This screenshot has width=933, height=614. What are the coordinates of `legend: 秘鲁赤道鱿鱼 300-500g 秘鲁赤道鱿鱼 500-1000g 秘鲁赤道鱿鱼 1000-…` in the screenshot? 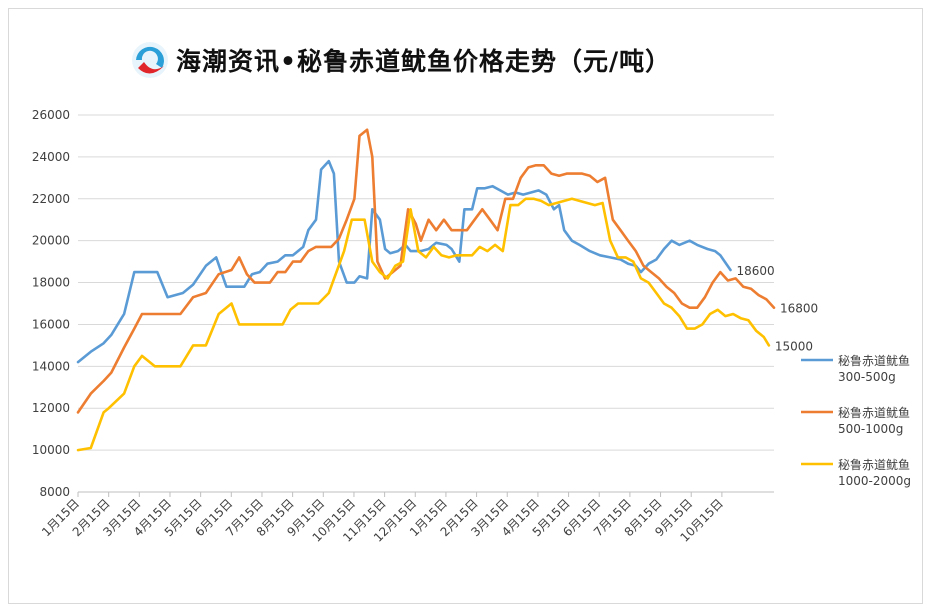 It's located at (856, 420).